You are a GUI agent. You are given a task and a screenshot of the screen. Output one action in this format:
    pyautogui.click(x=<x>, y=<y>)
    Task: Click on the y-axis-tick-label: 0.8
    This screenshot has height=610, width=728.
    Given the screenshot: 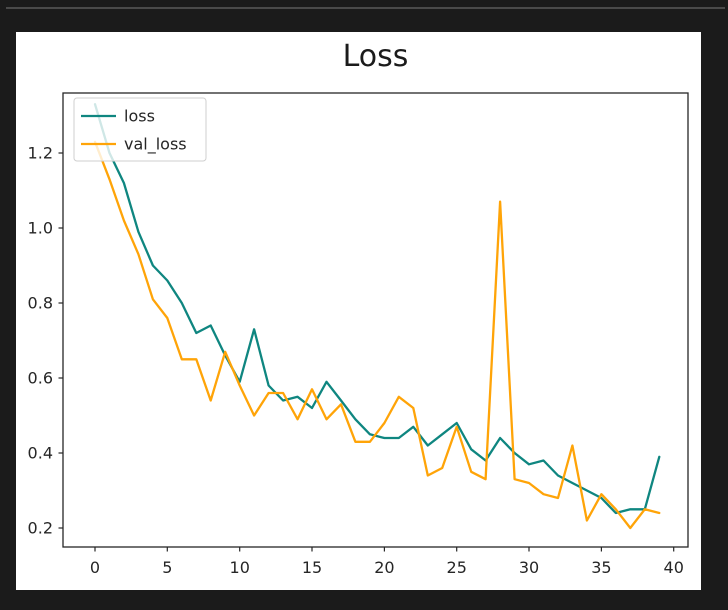 What is the action you would take?
    pyautogui.click(x=40, y=303)
    